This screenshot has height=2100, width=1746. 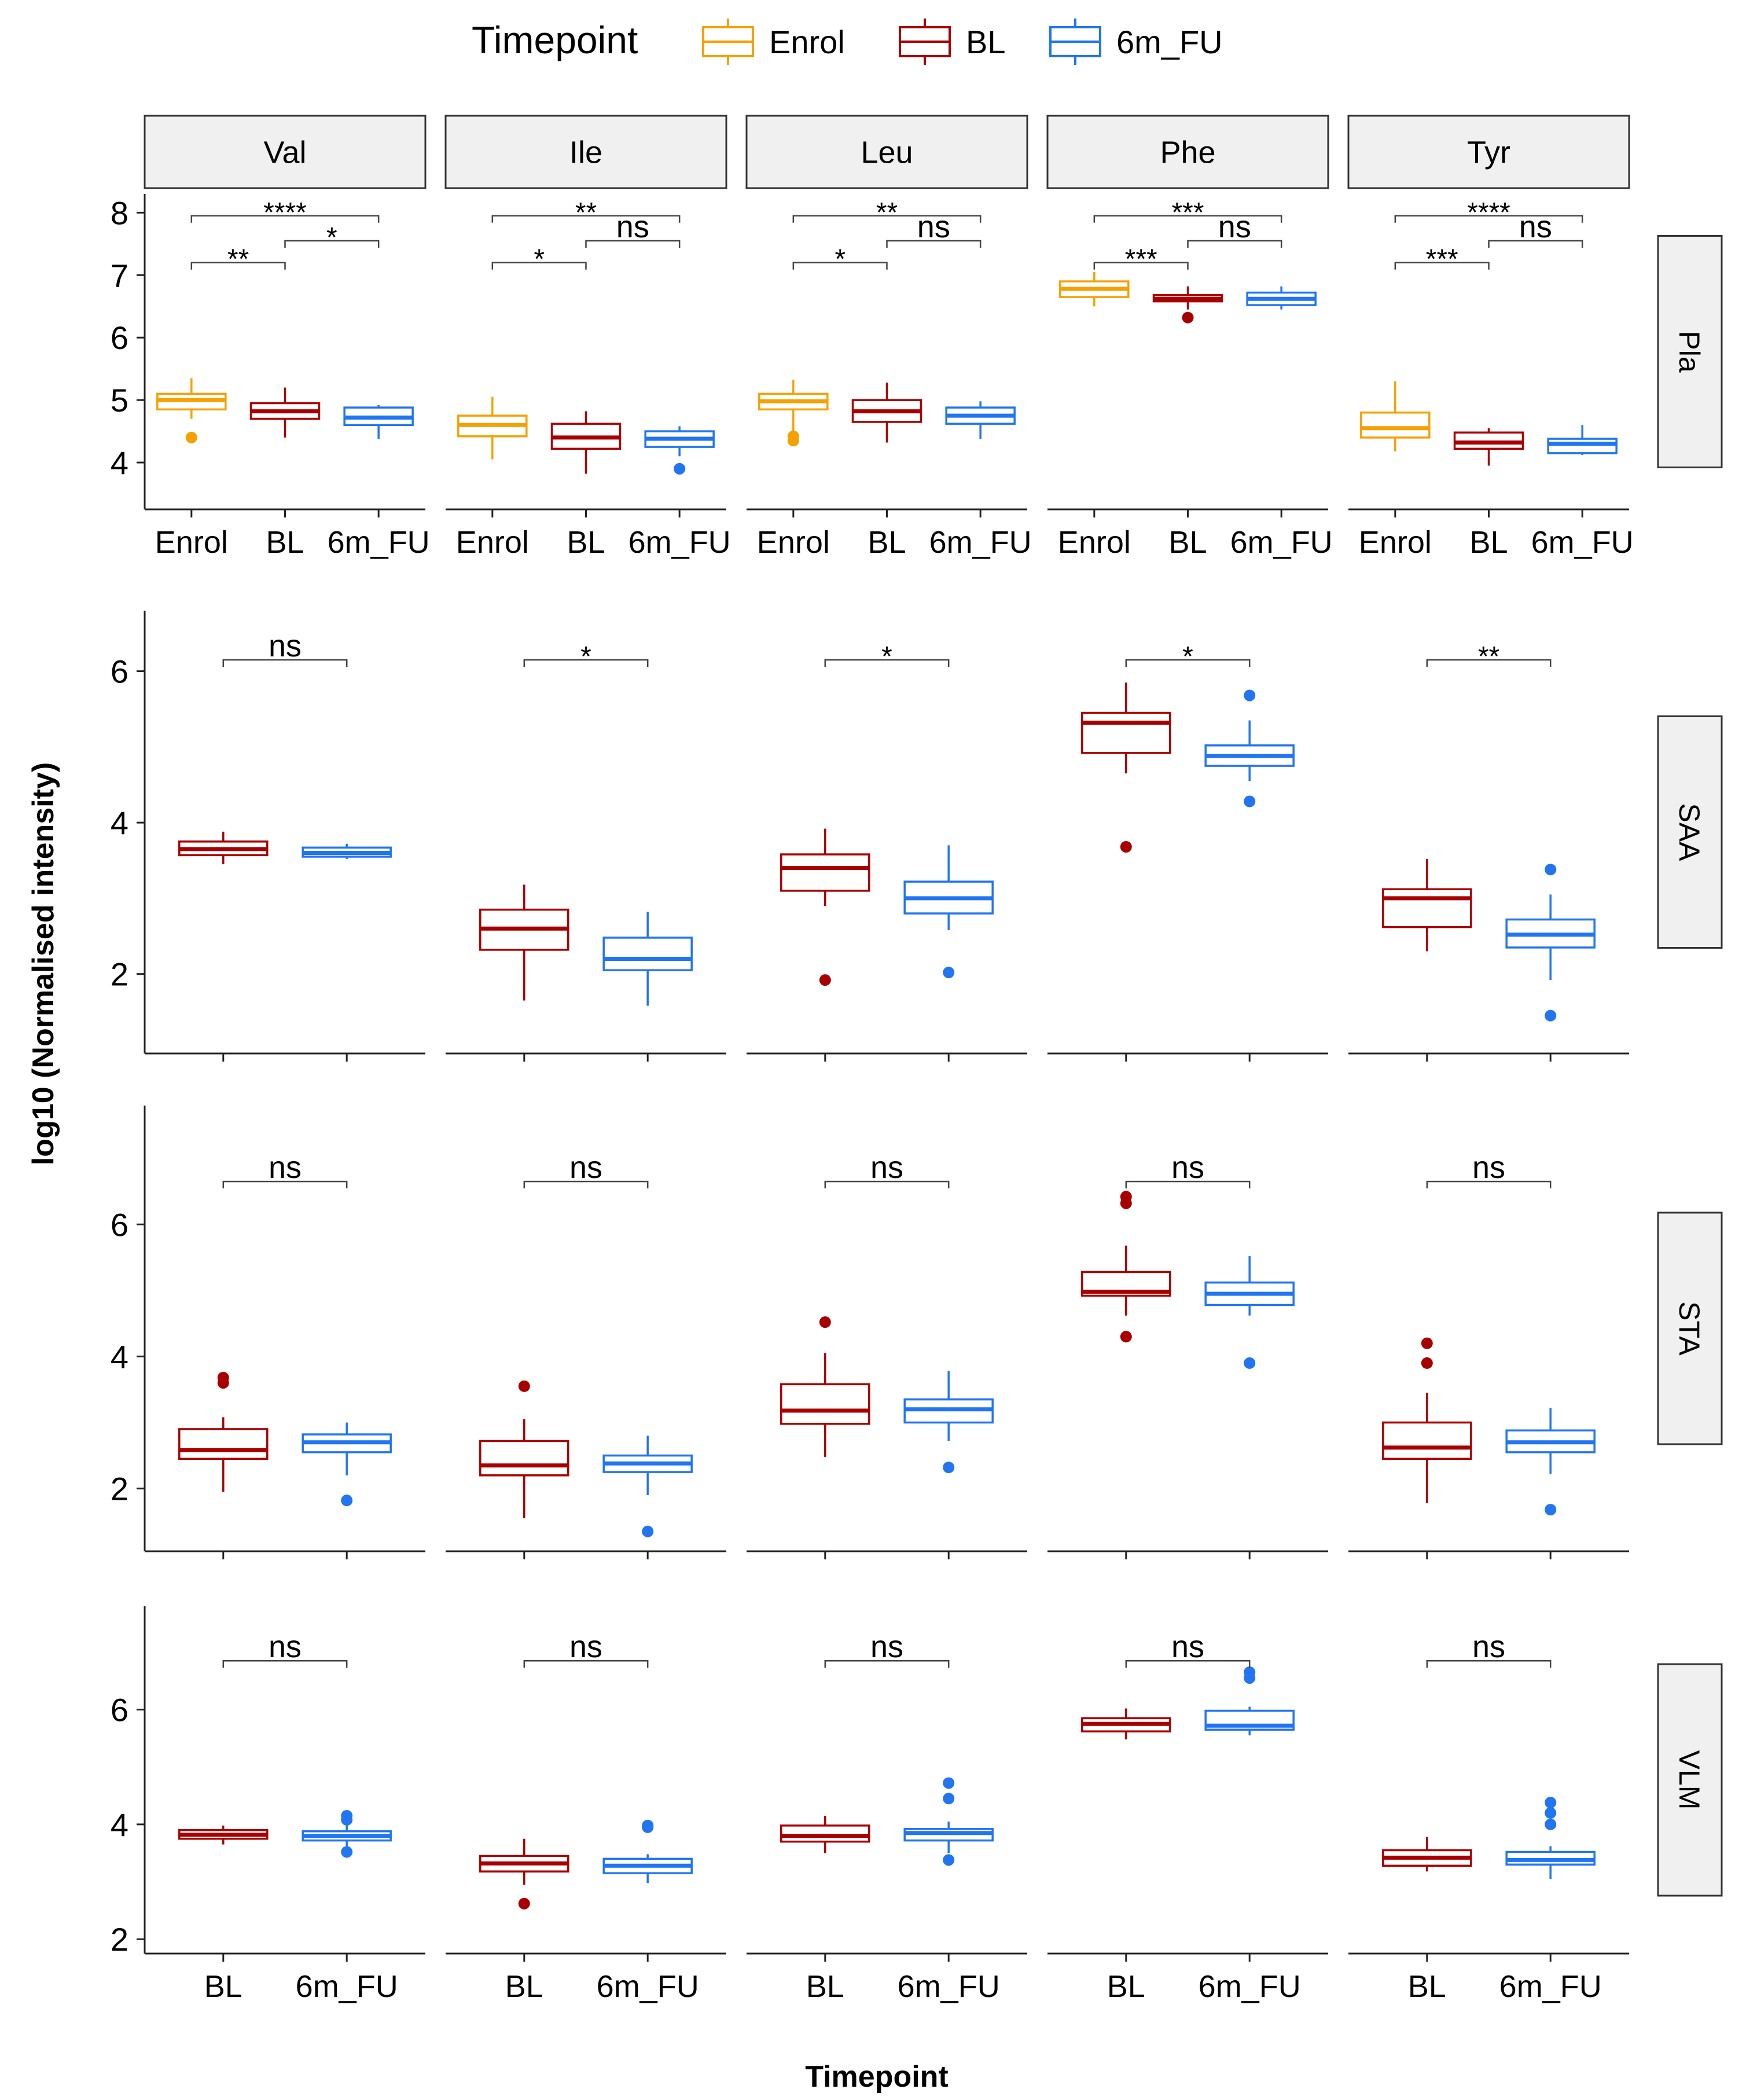 I want to click on row-strip-label-saa: SAA, so click(x=1689, y=832).